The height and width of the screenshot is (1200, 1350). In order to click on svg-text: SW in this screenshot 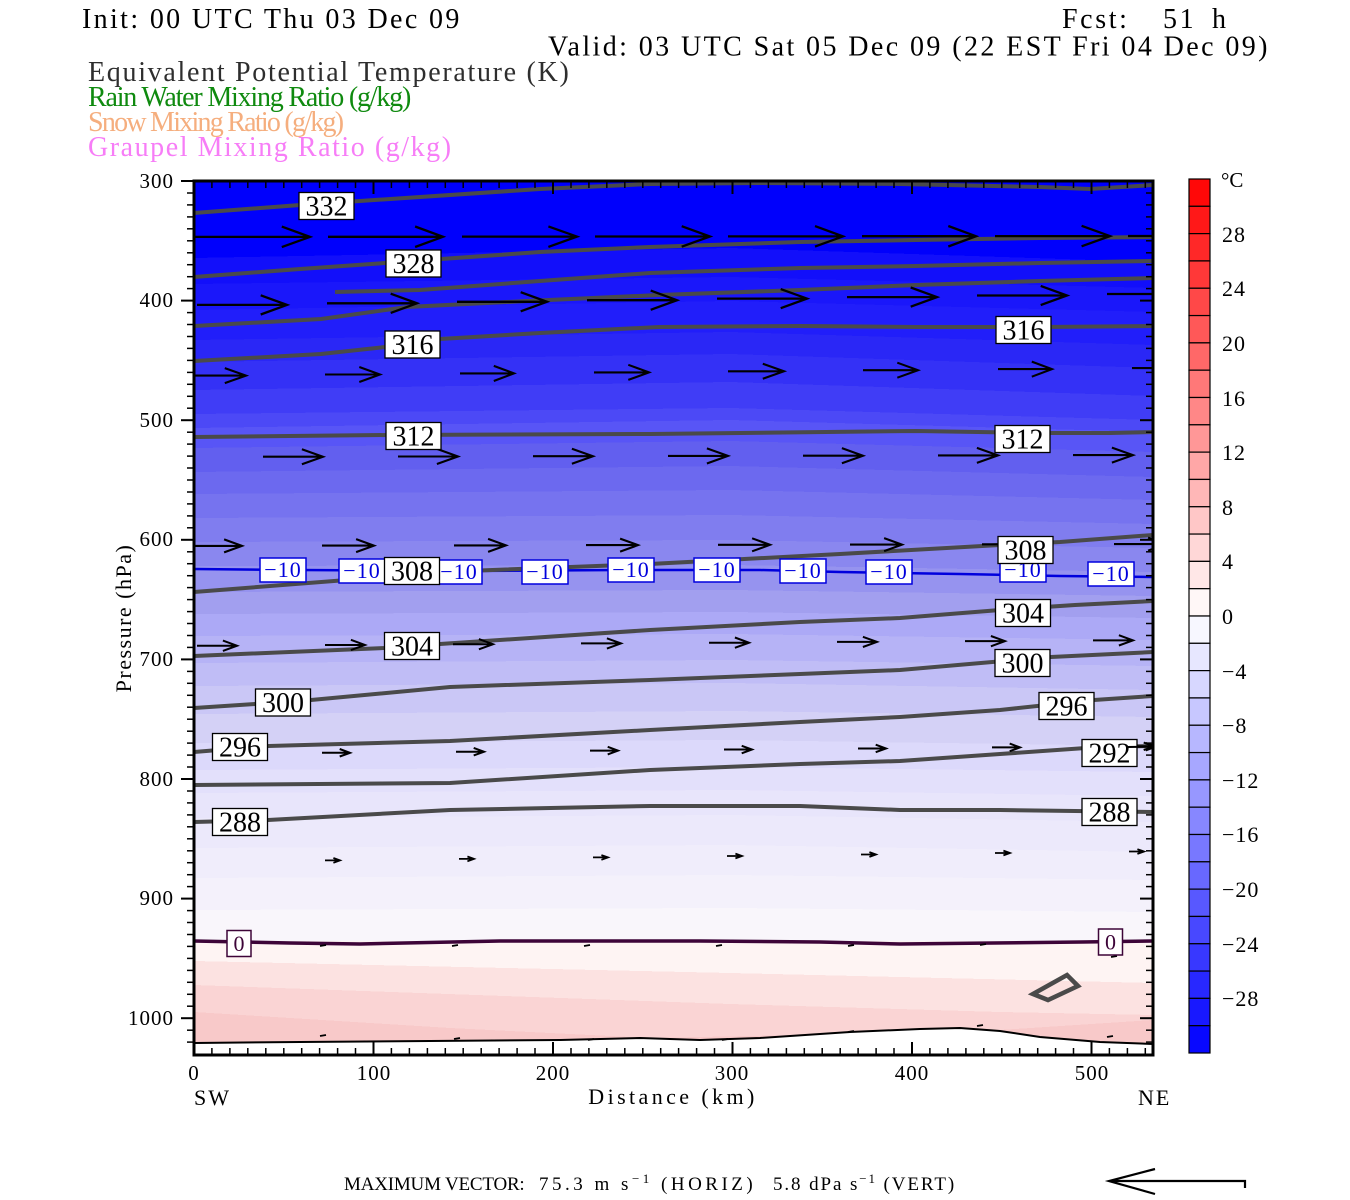, I will do `click(212, 1097)`.